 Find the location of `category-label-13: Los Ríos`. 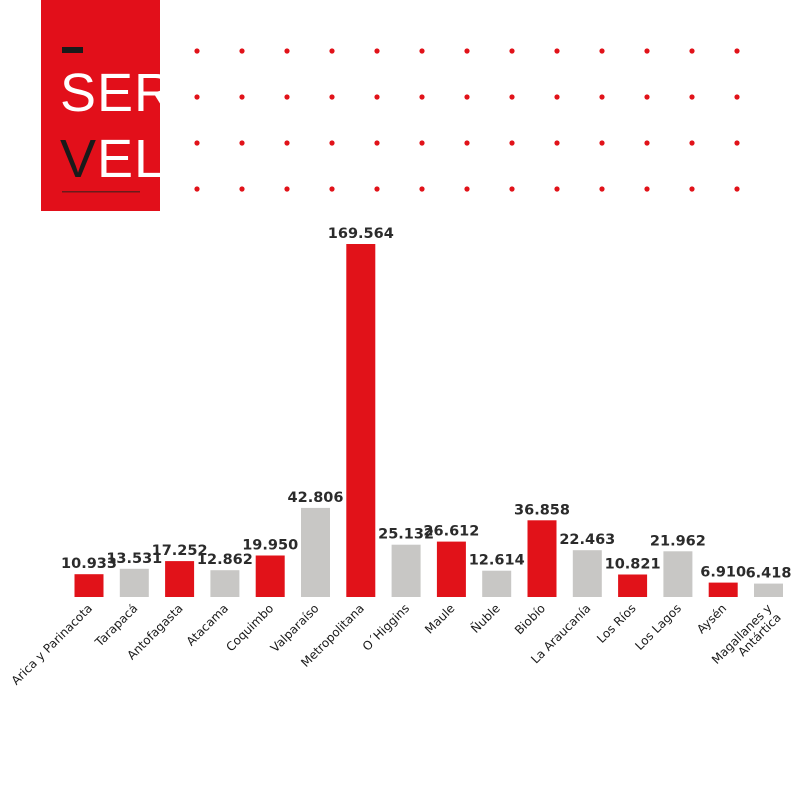

category-label-13: Los Ríos is located at coordinates (616, 623).